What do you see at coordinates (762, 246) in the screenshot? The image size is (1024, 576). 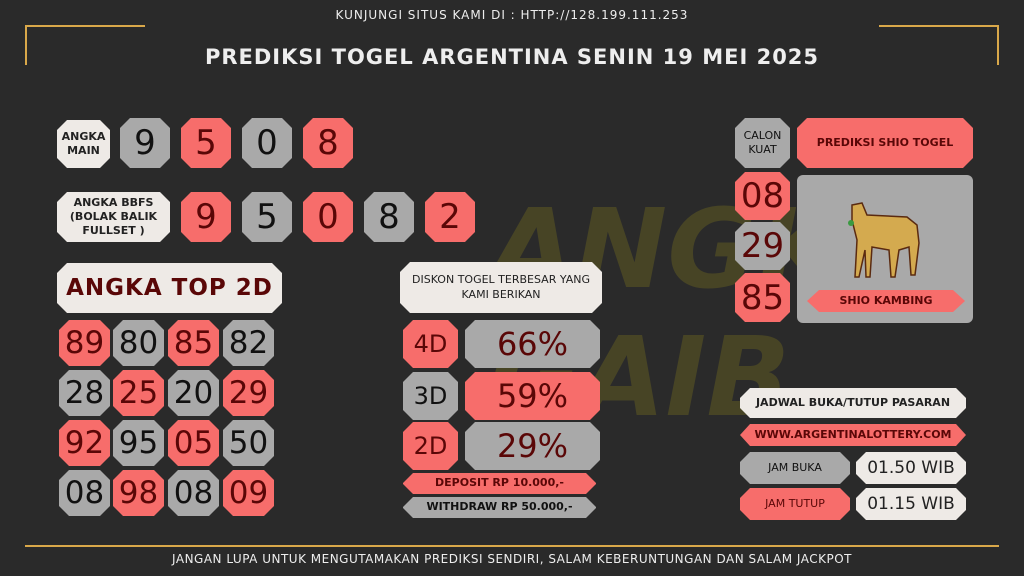 I see `calon-kuat-number: 29` at bounding box center [762, 246].